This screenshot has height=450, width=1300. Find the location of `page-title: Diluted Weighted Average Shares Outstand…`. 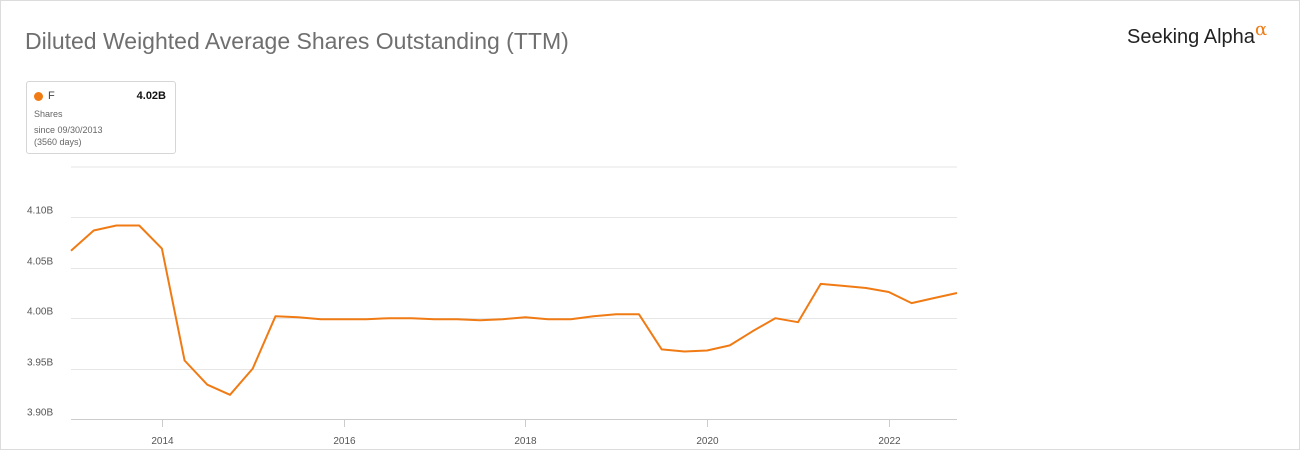

page-title: Diluted Weighted Average Shares Outstand… is located at coordinates (297, 41).